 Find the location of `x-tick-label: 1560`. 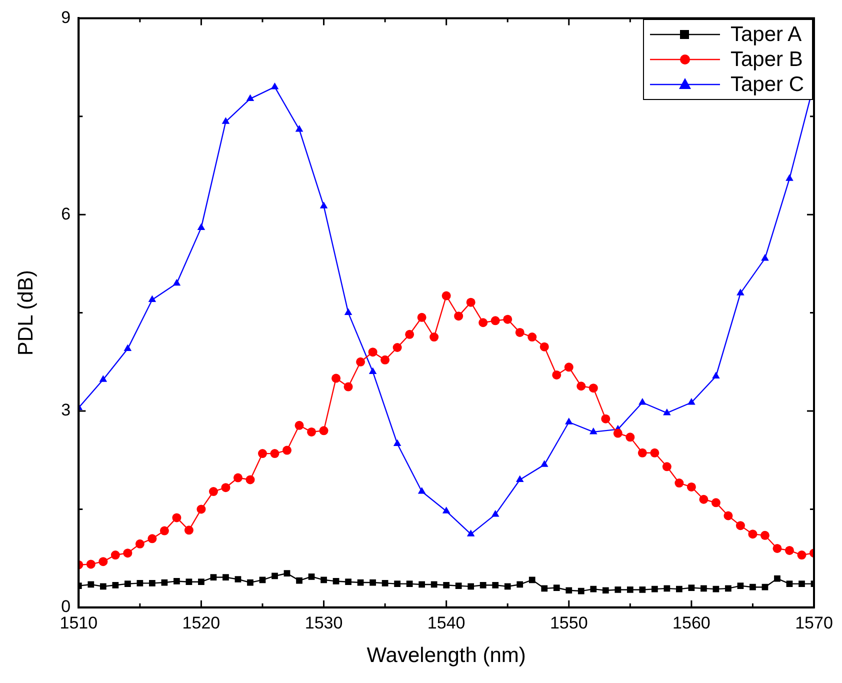

x-tick-label: 1560 is located at coordinates (691, 622).